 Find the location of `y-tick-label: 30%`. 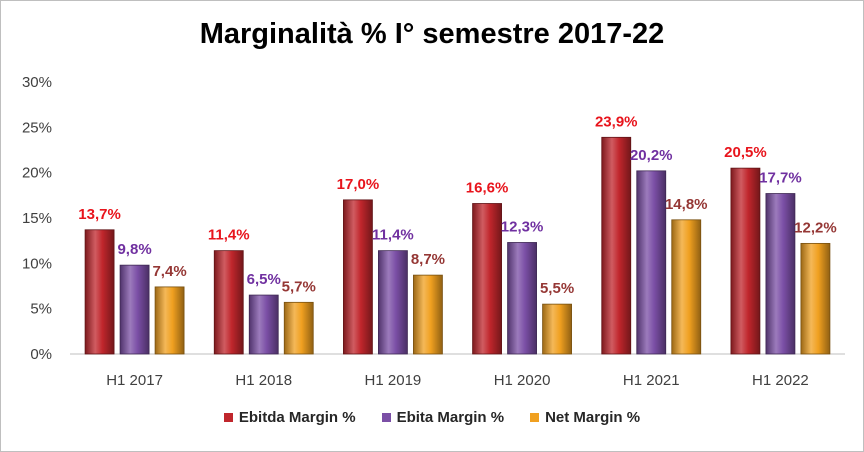

y-tick-label: 30% is located at coordinates (37, 82).